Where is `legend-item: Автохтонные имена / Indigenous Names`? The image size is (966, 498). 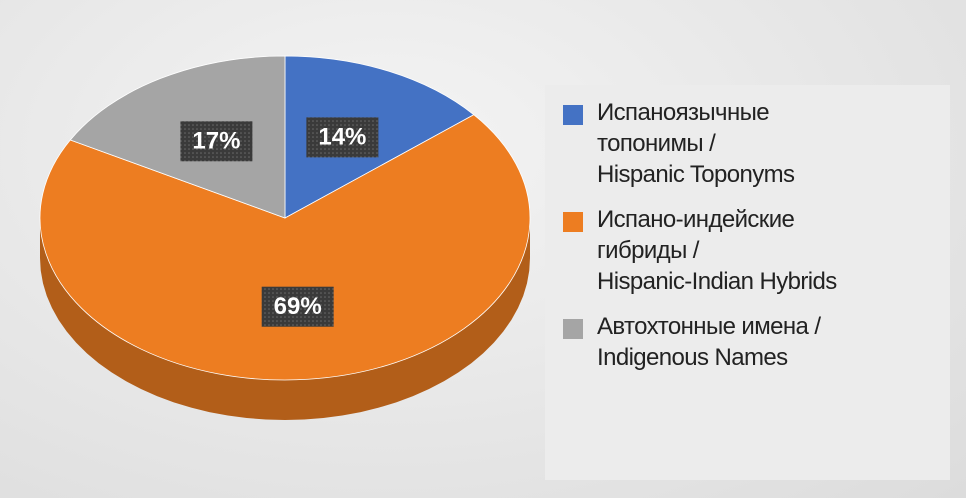 legend-item: Автохтонные имена / Indigenous Names is located at coordinates (756, 342).